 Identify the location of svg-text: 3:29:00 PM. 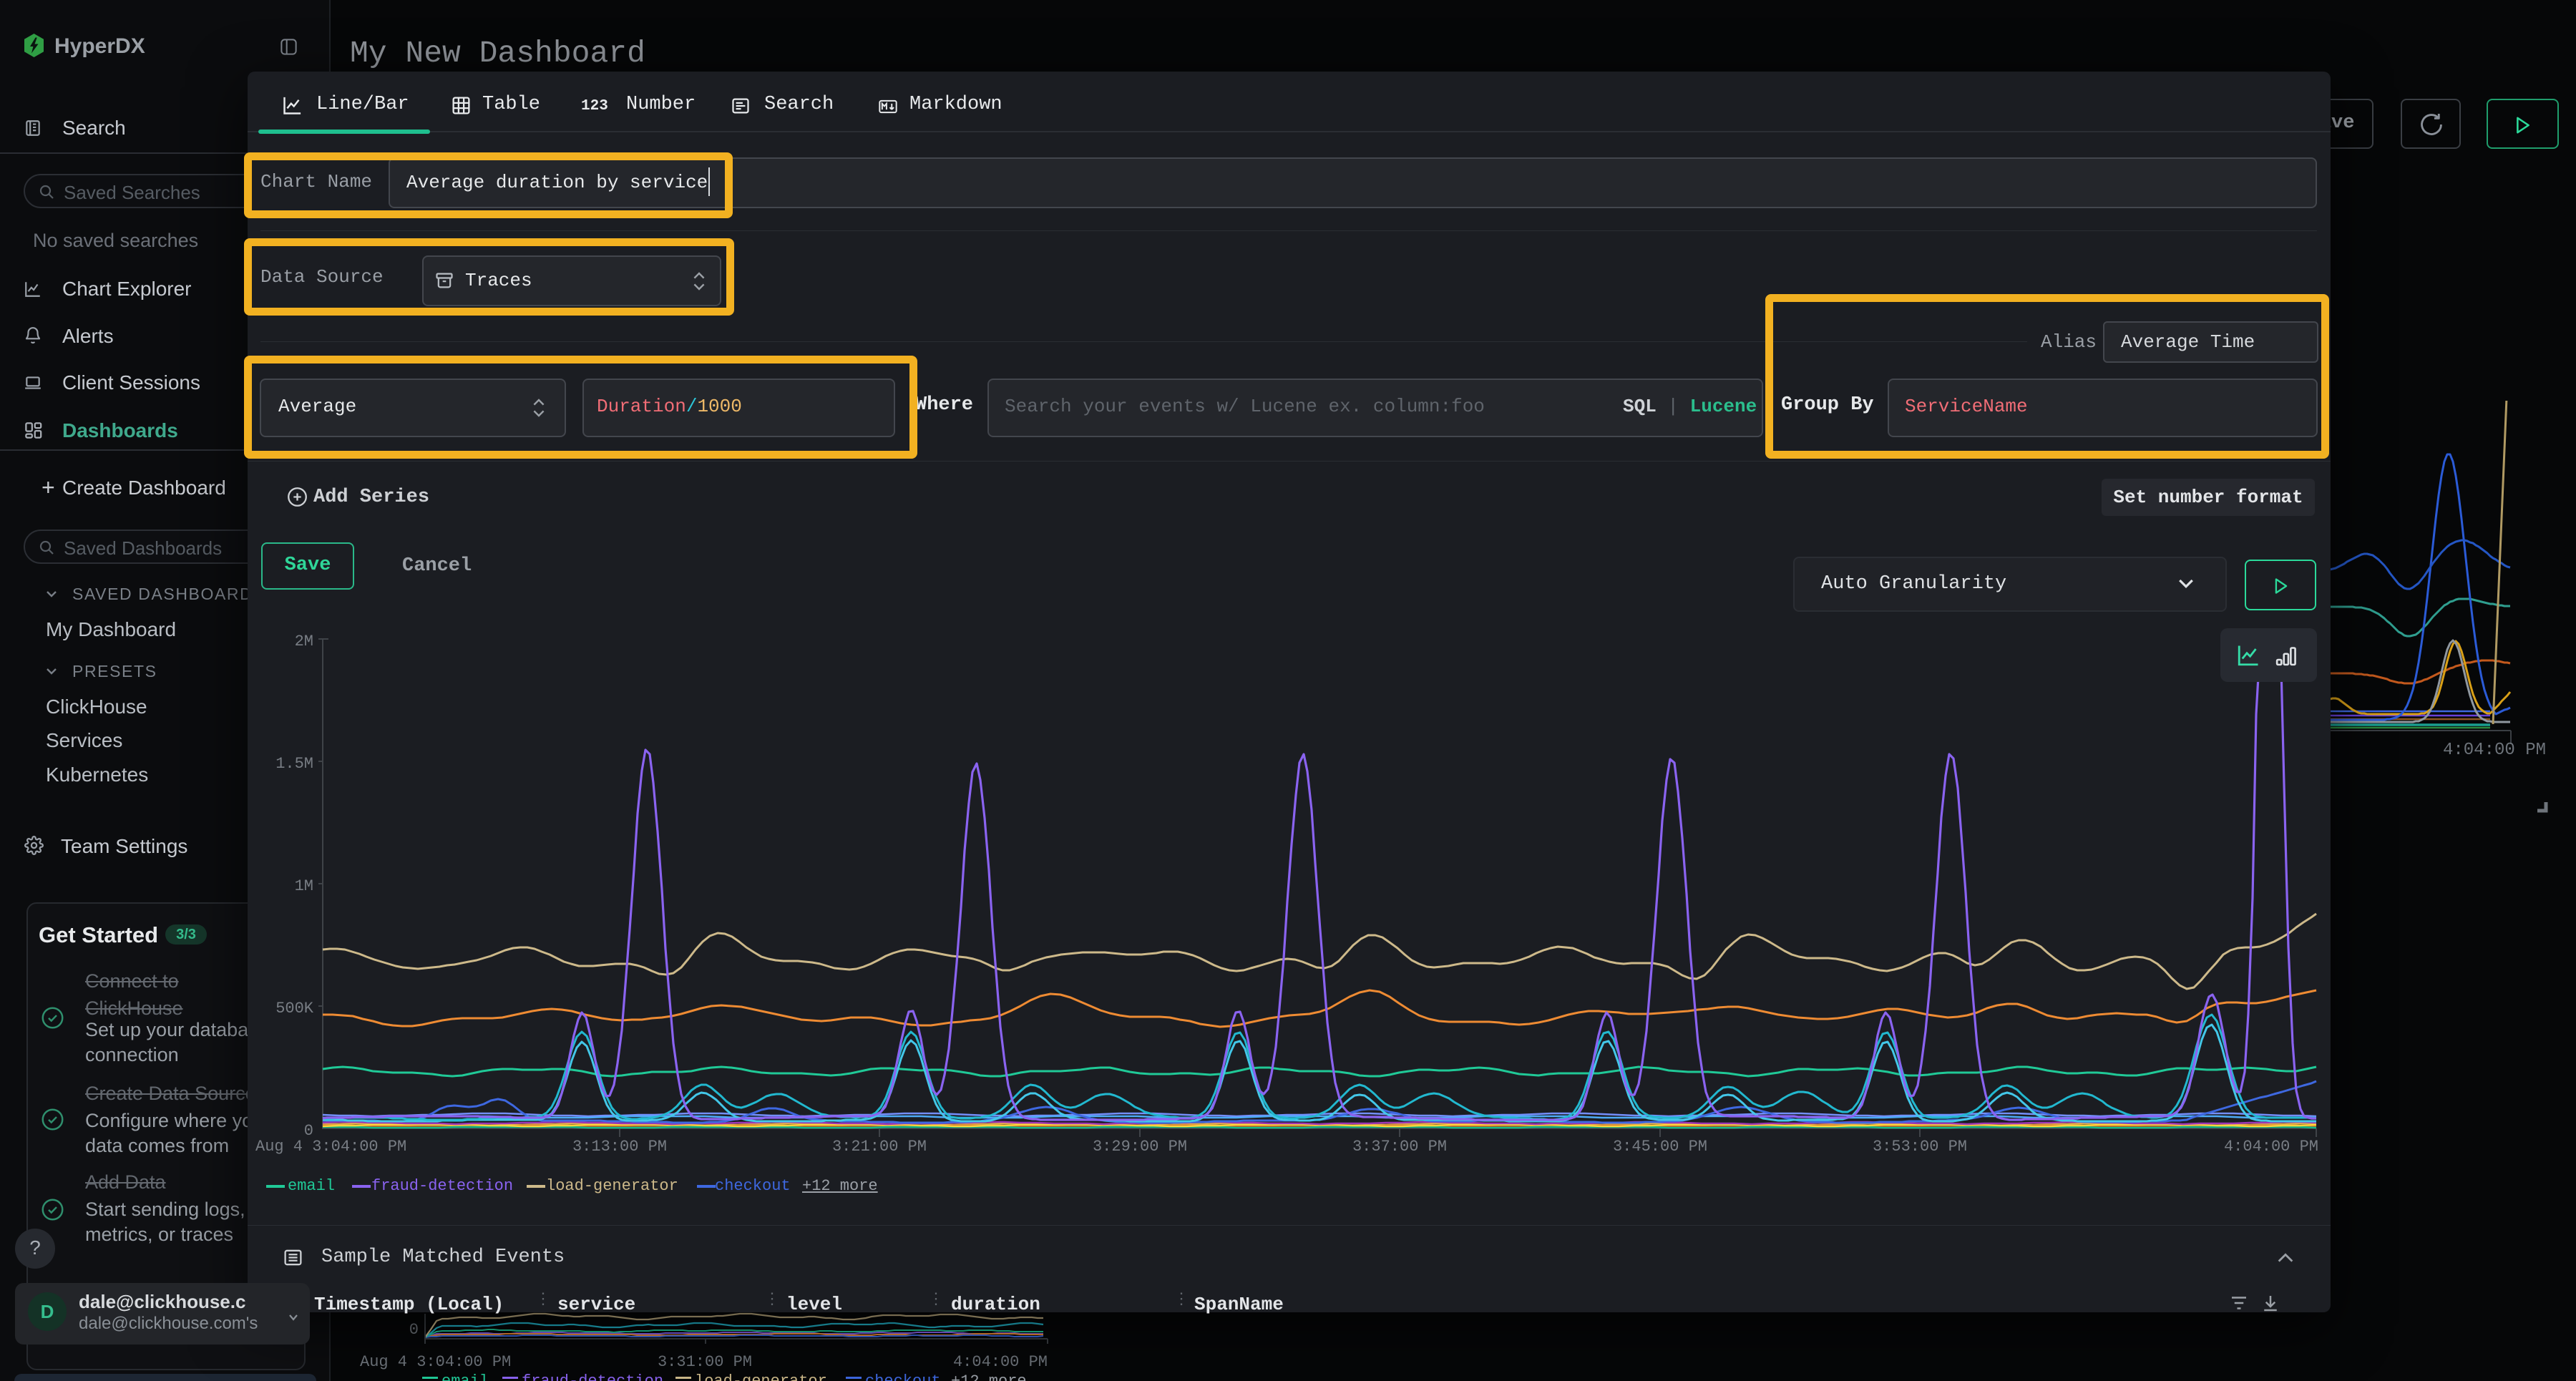
(1140, 1147).